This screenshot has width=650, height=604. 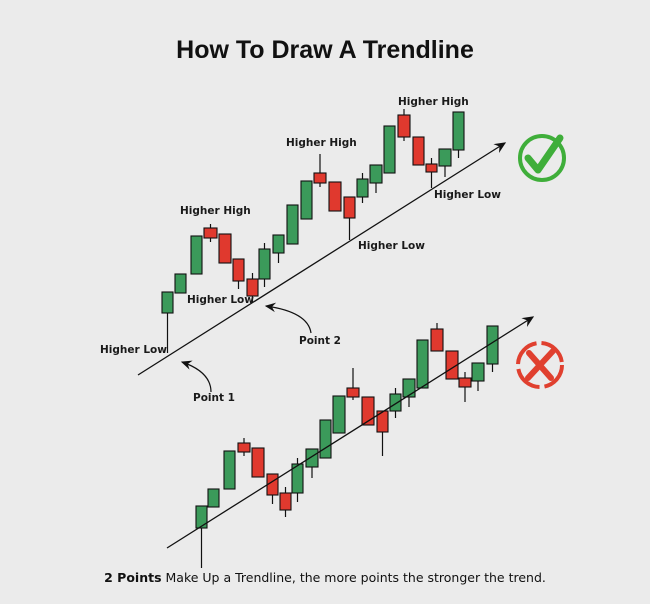 What do you see at coordinates (540, 365) in the screenshot?
I see `x-circle-icon` at bounding box center [540, 365].